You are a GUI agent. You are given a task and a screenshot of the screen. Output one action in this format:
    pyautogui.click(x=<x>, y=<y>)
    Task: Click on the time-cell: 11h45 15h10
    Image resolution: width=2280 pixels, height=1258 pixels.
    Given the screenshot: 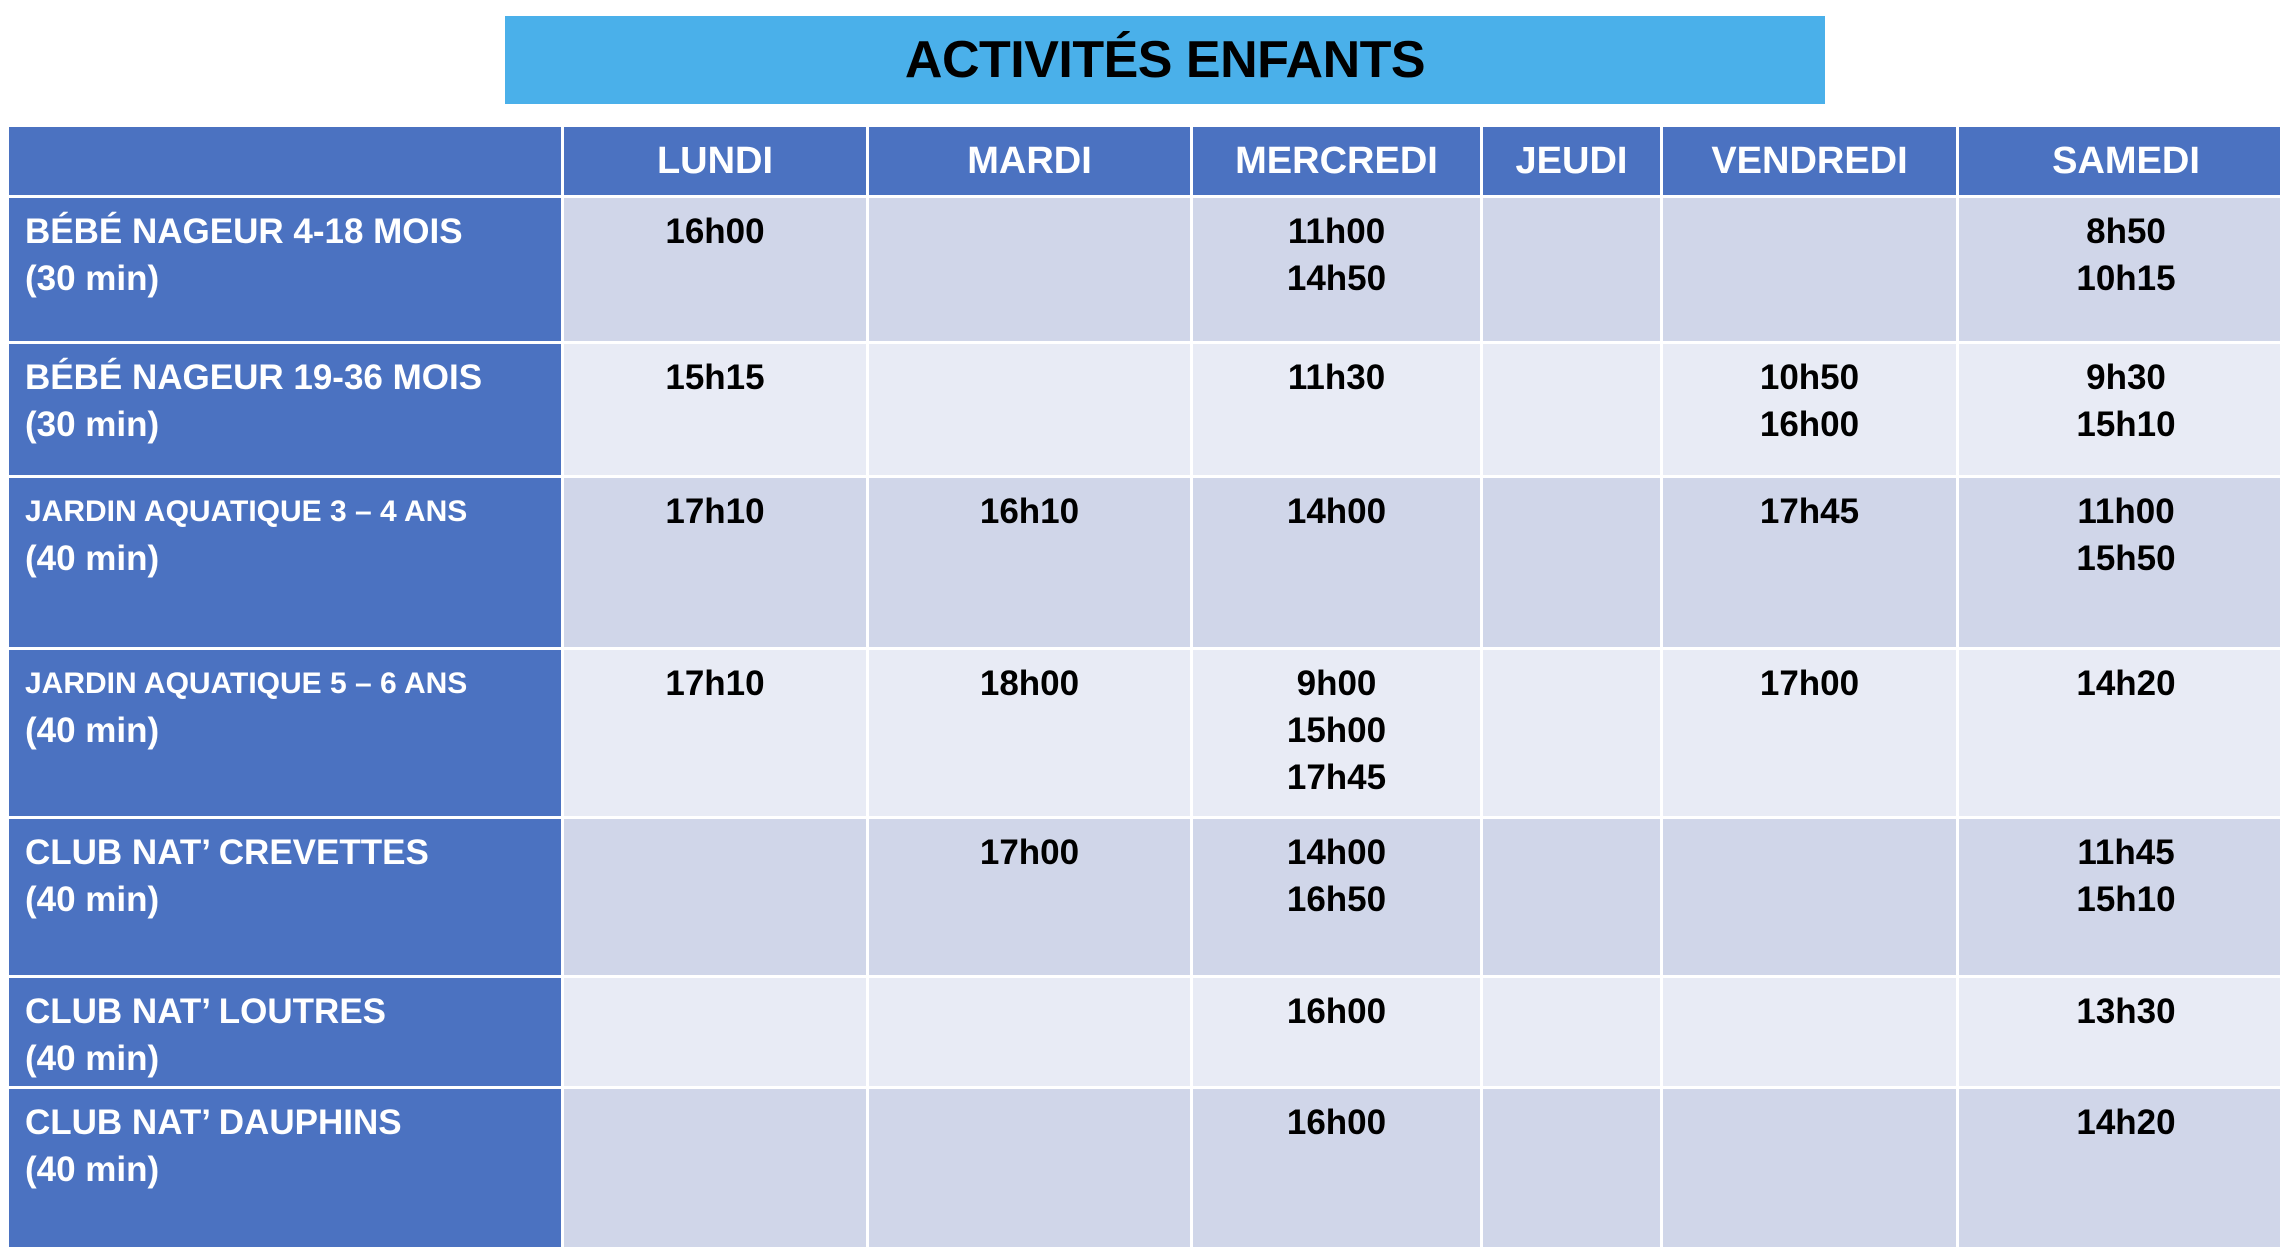 What is the action you would take?
    pyautogui.click(x=2119, y=896)
    